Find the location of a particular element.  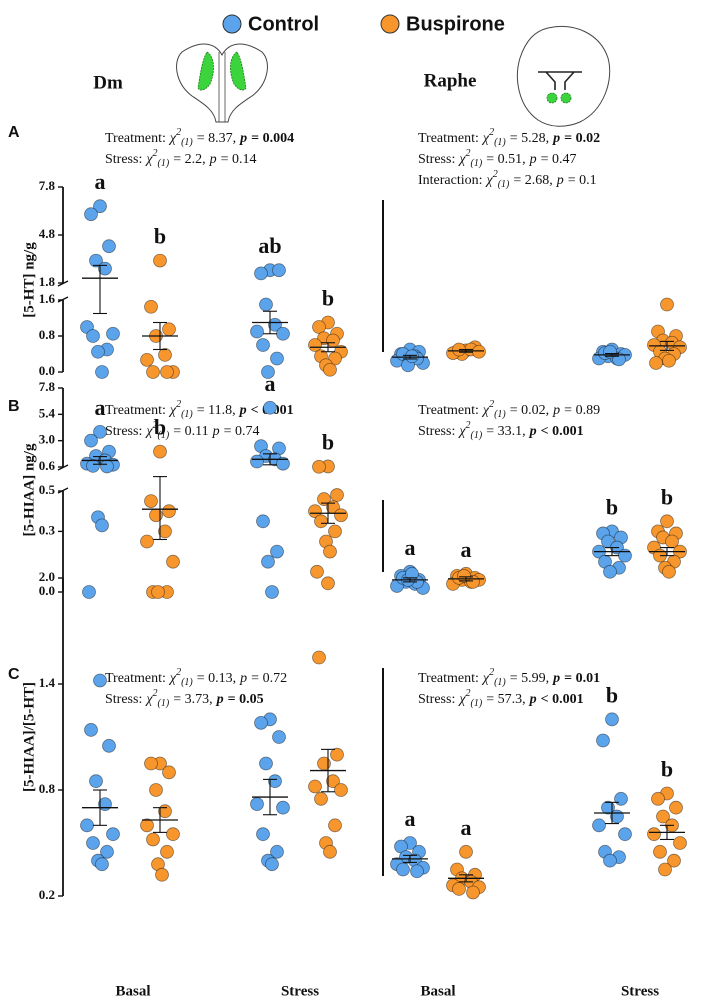

stat-value: = 2.2, is located at coordinates (189, 159).